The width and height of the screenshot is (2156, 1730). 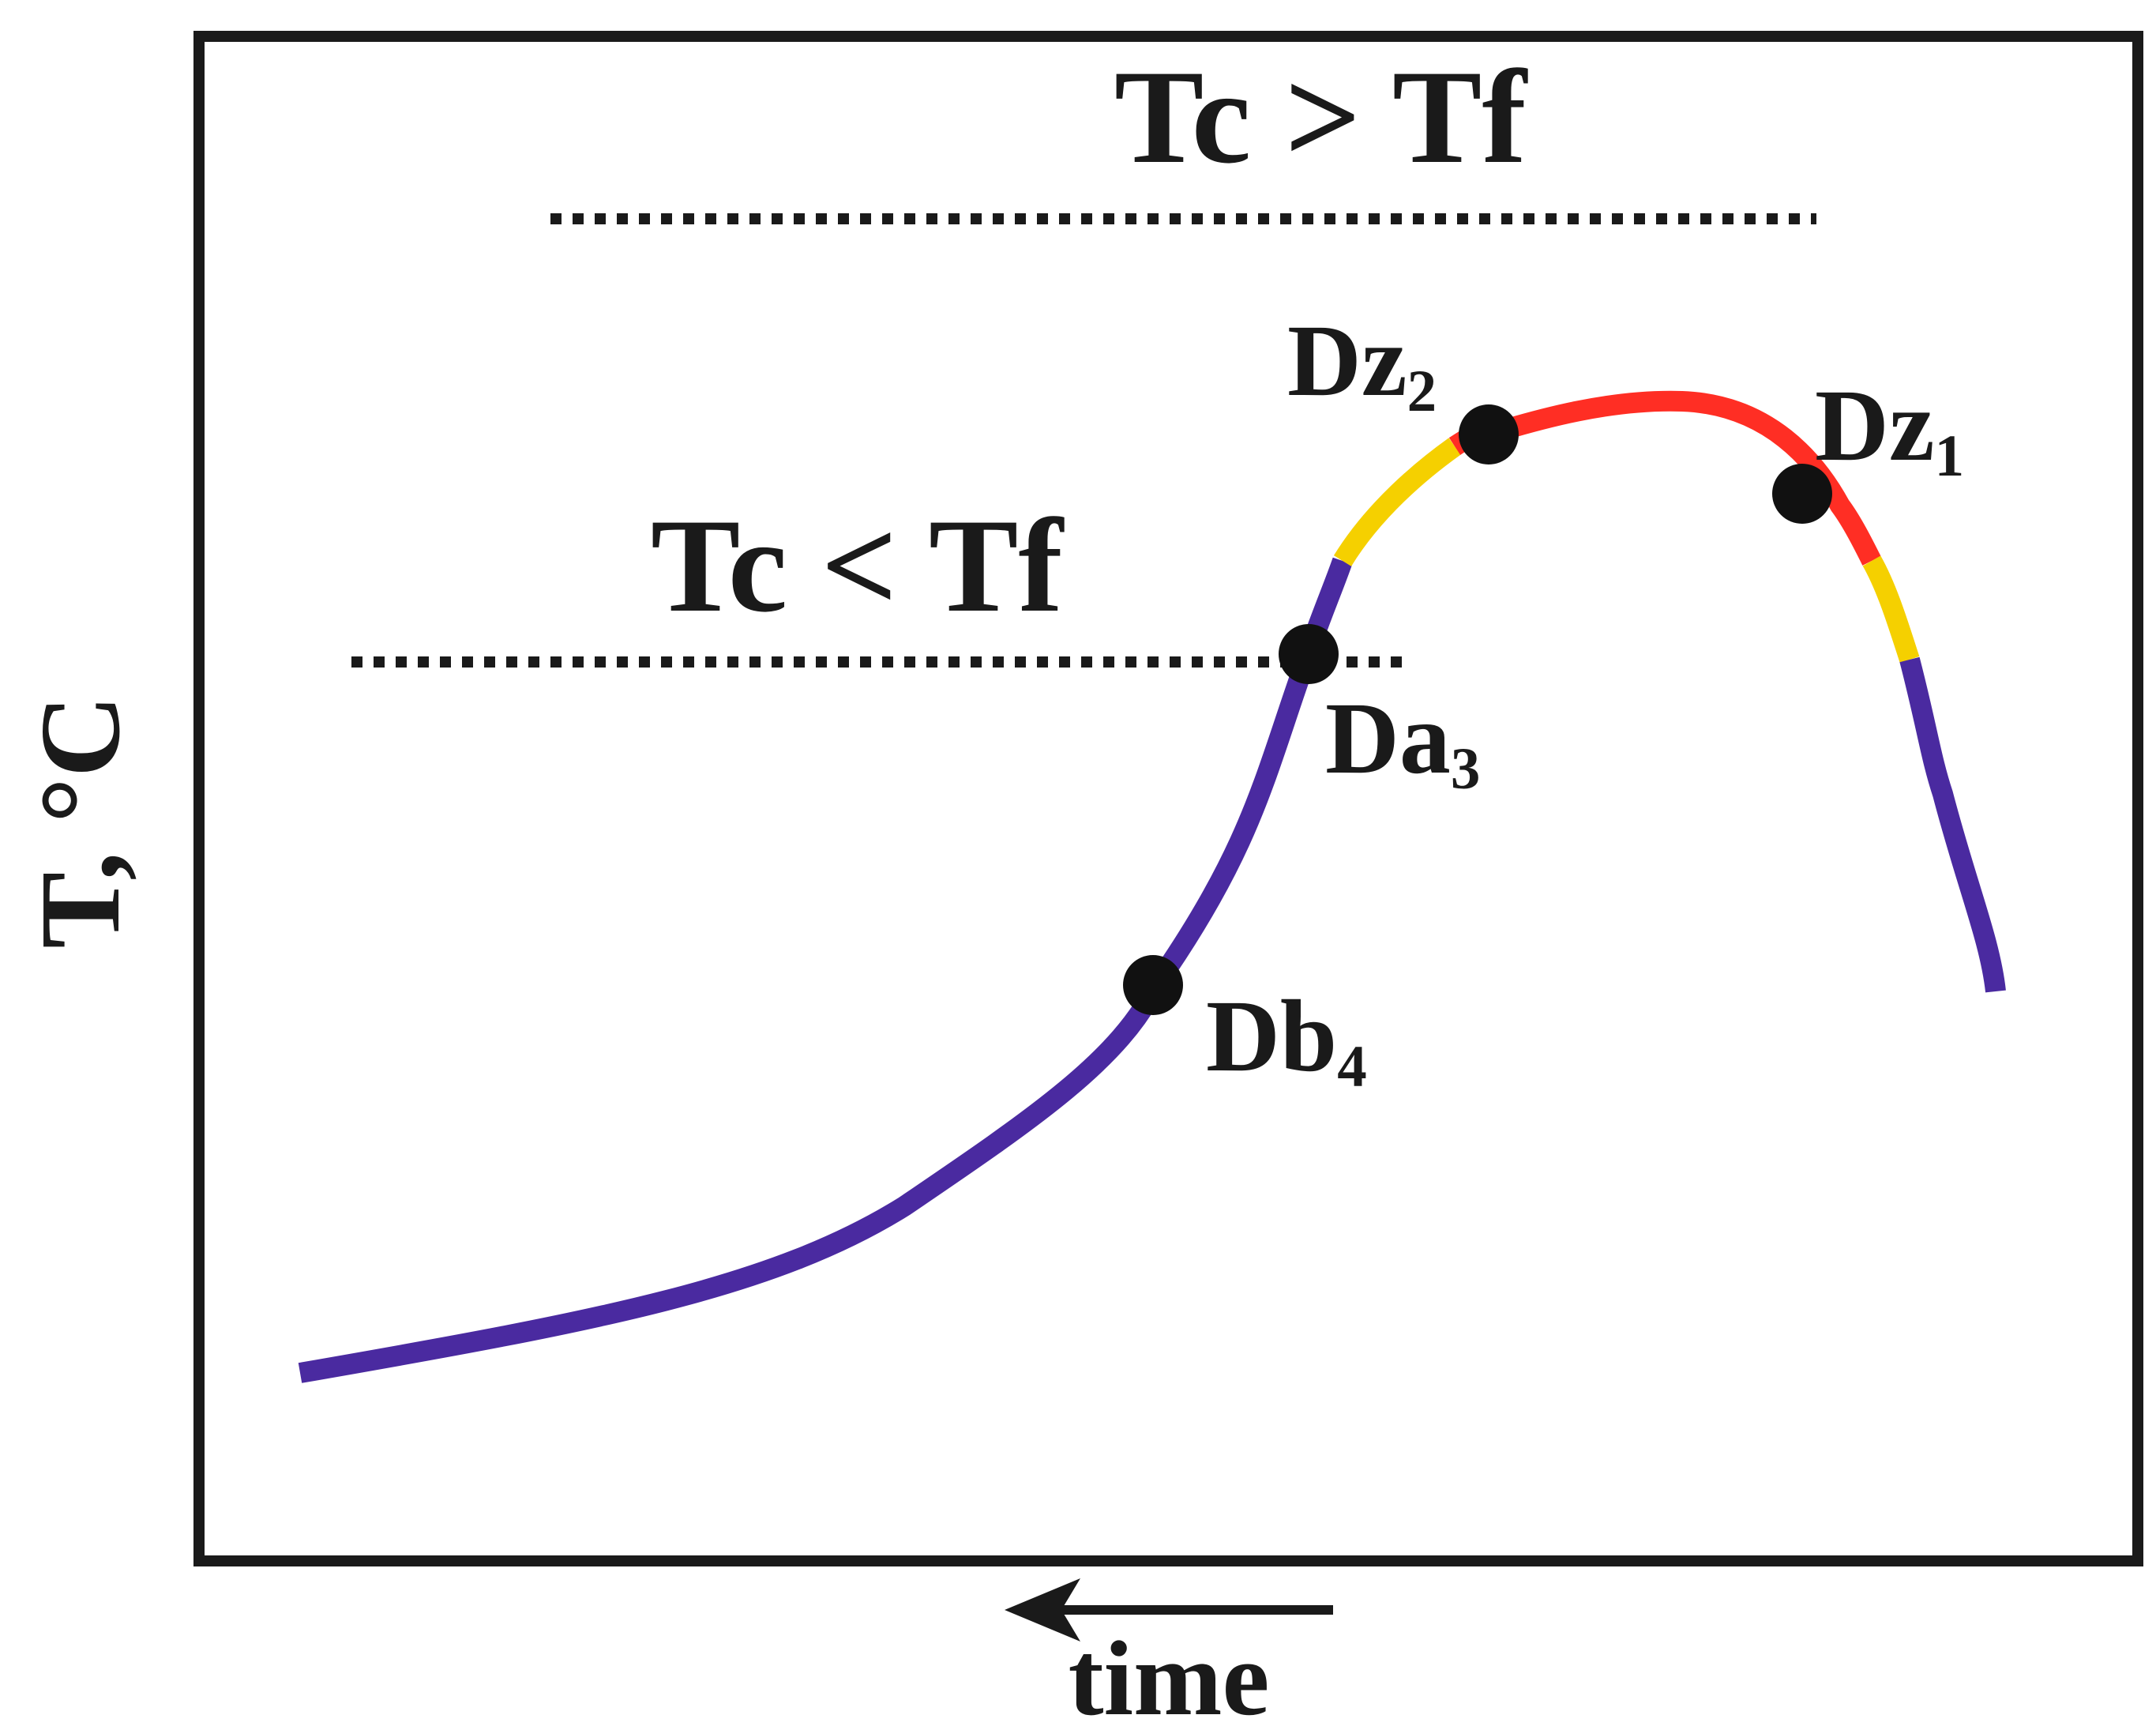 I want to click on point-dz2-marker, so click(x=1489, y=434).